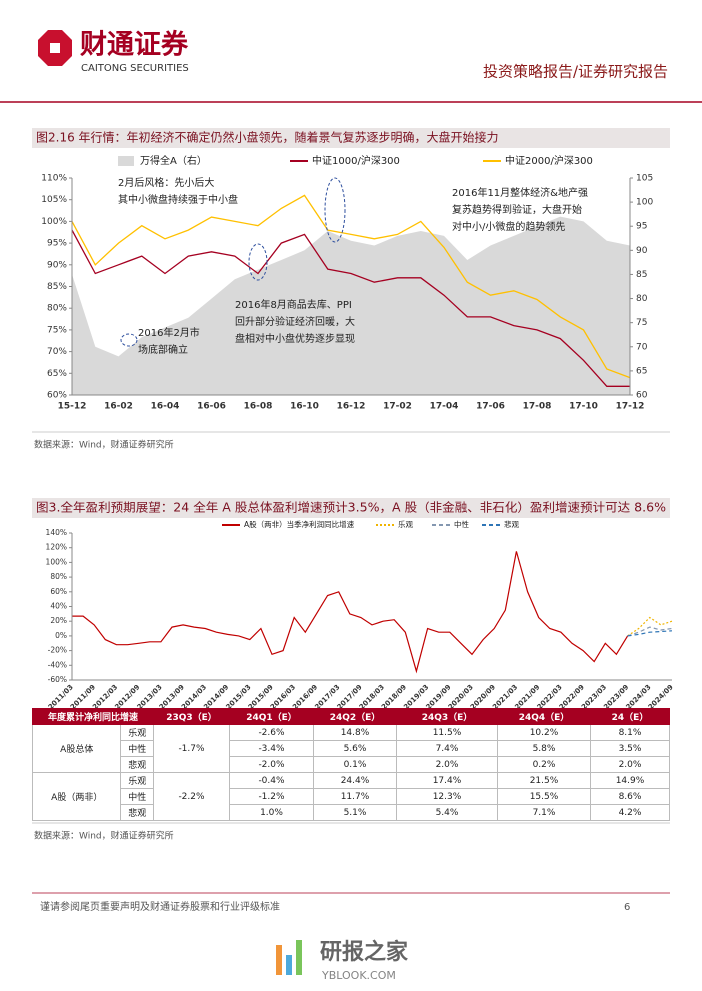 This screenshot has height=991, width=702. I want to click on y2-tick-label: 70, so click(642, 347).